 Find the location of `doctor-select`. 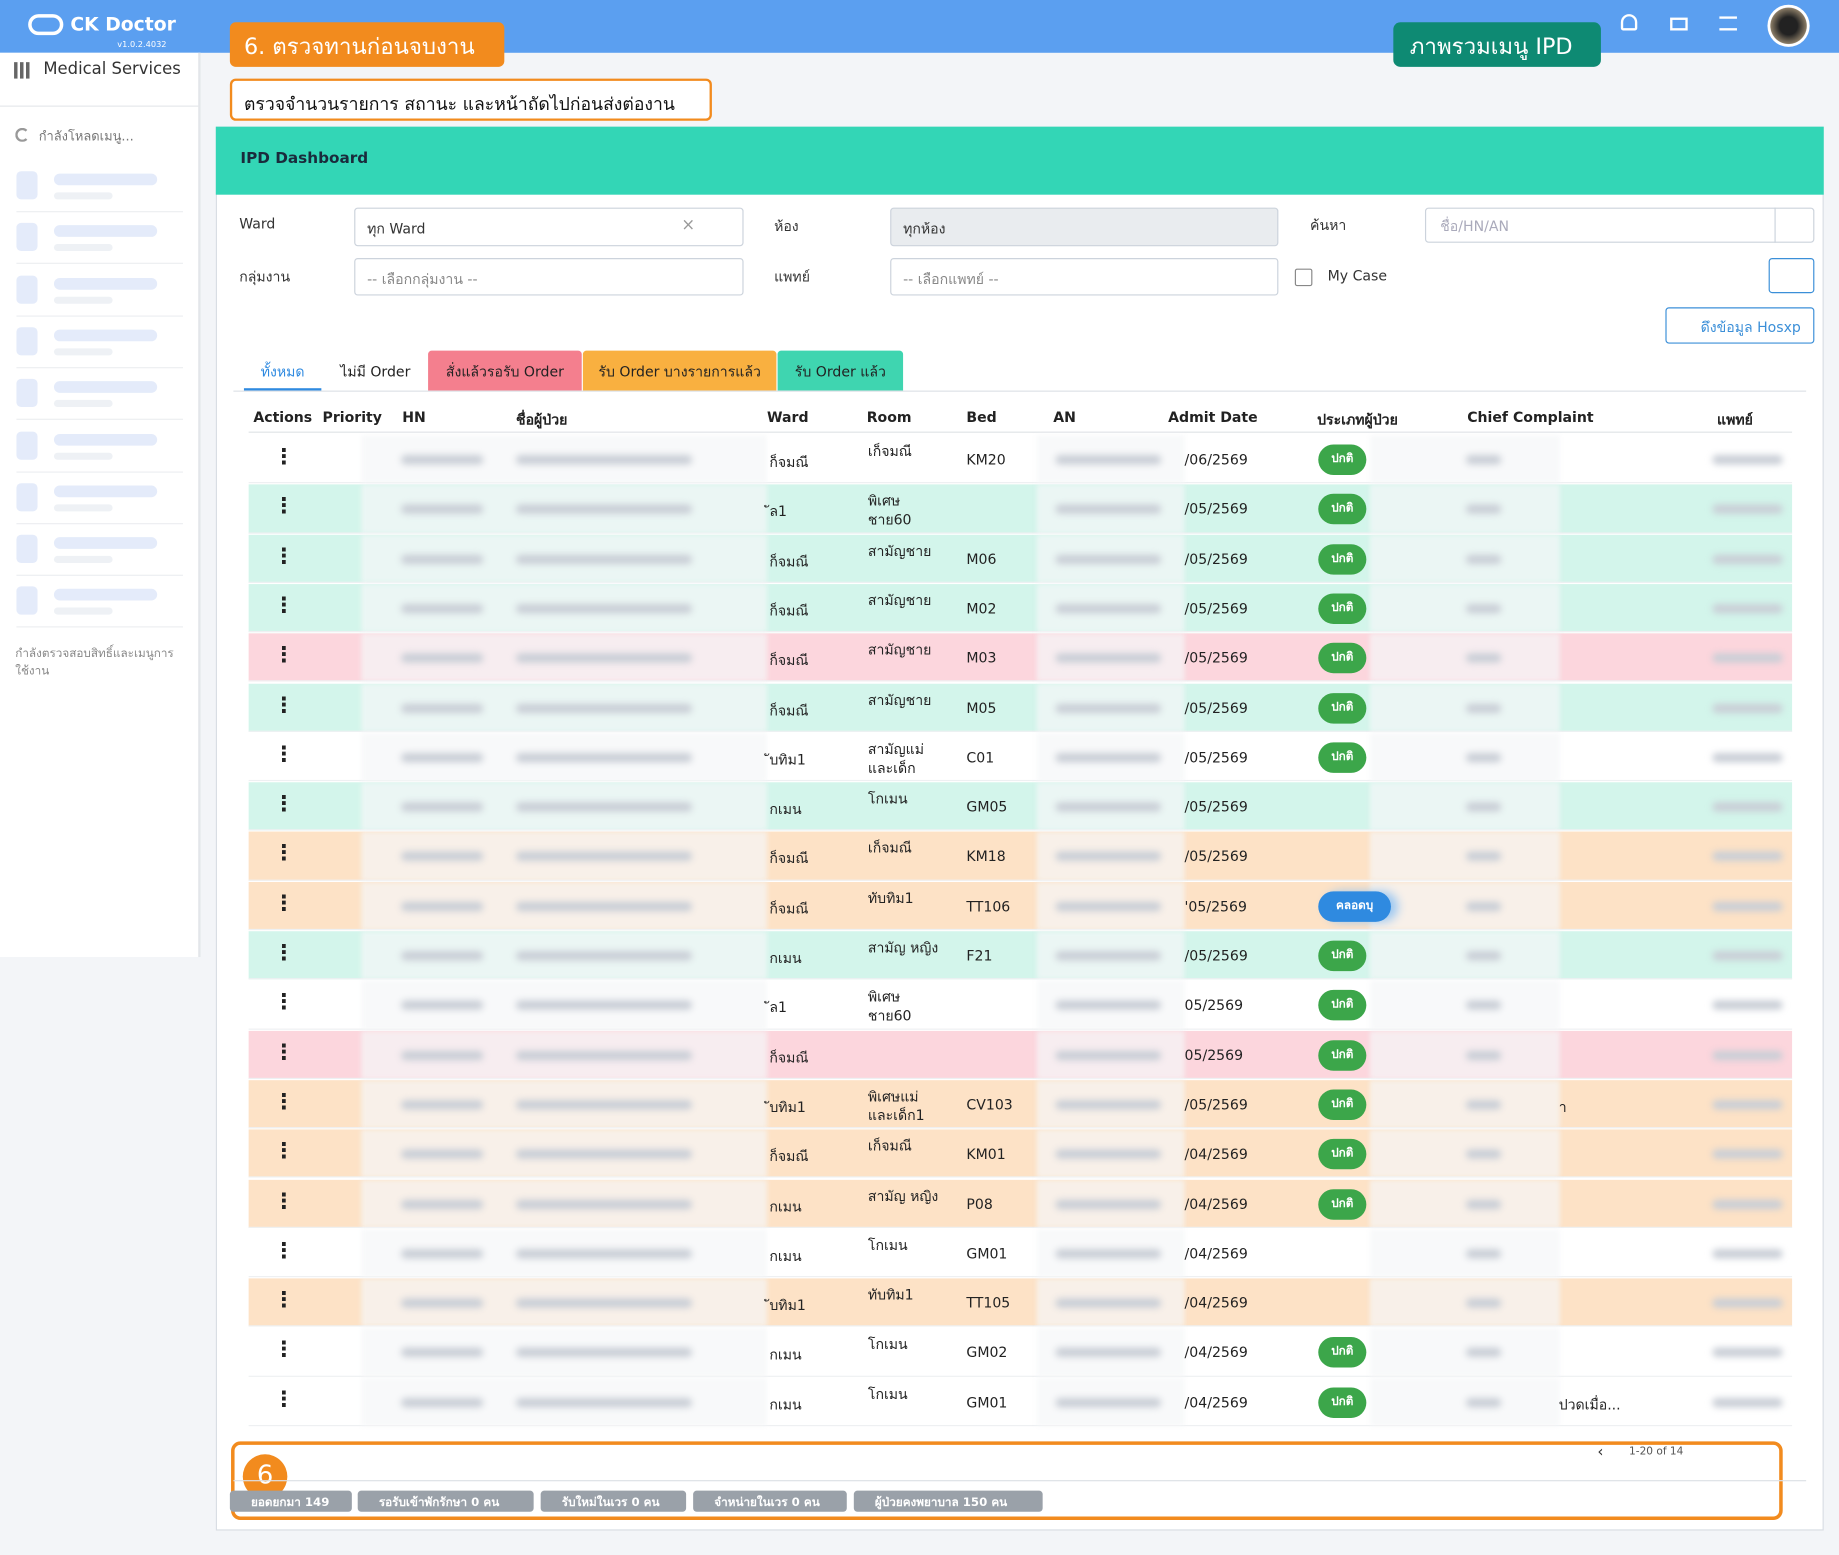

doctor-select is located at coordinates (1084, 277).